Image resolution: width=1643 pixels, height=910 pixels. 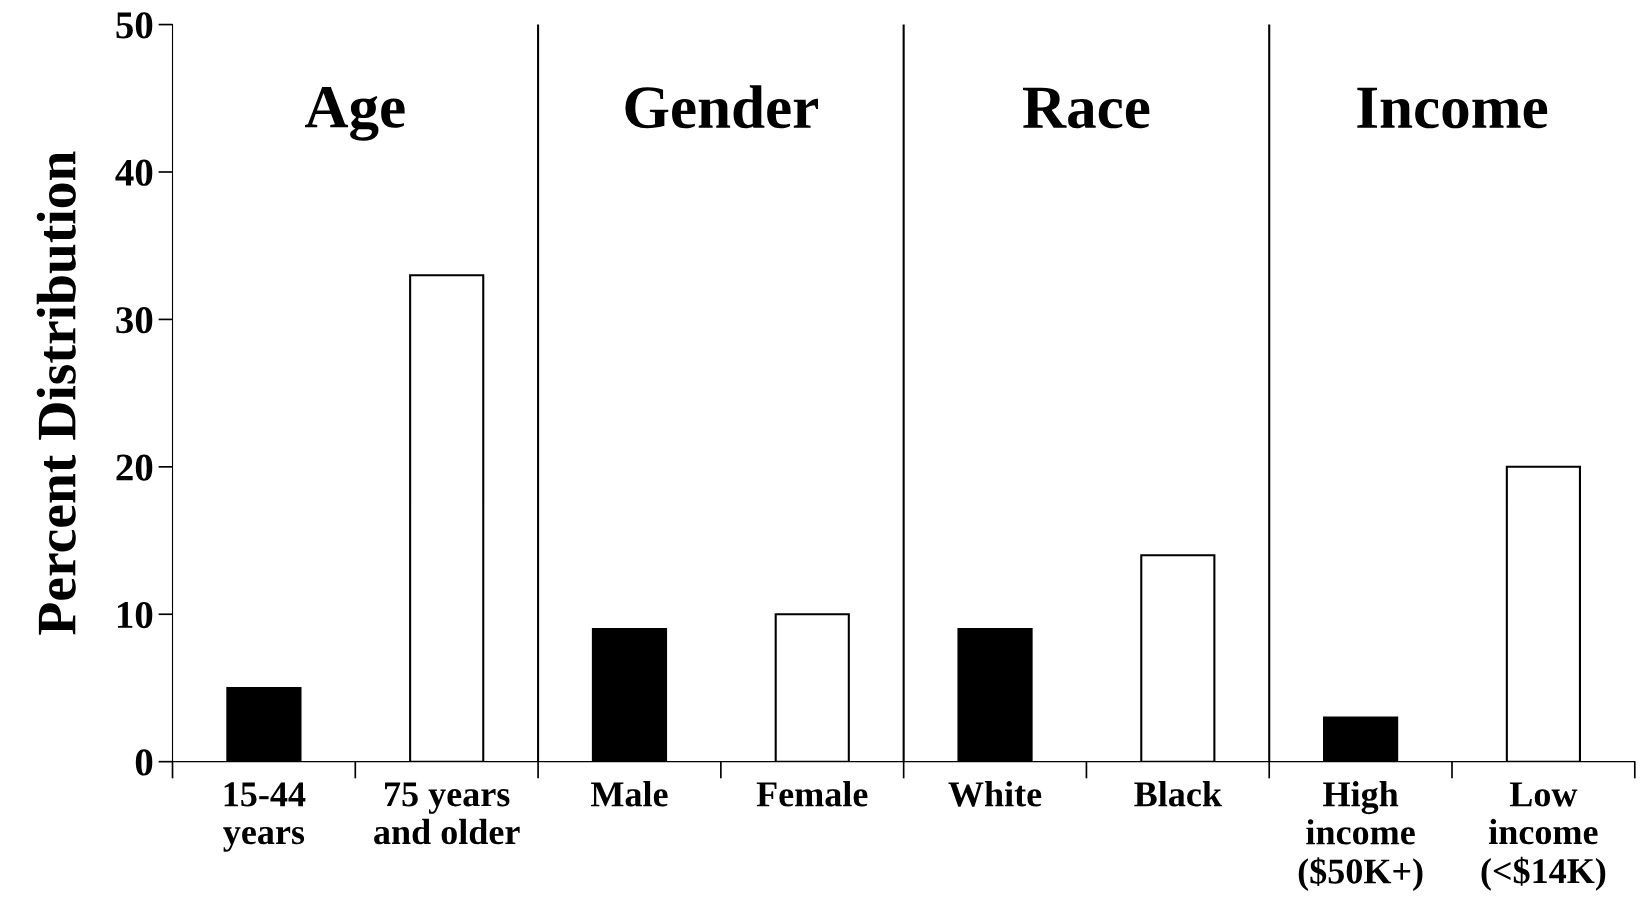 What do you see at coordinates (1086, 108) in the screenshot?
I see `annotation: Race` at bounding box center [1086, 108].